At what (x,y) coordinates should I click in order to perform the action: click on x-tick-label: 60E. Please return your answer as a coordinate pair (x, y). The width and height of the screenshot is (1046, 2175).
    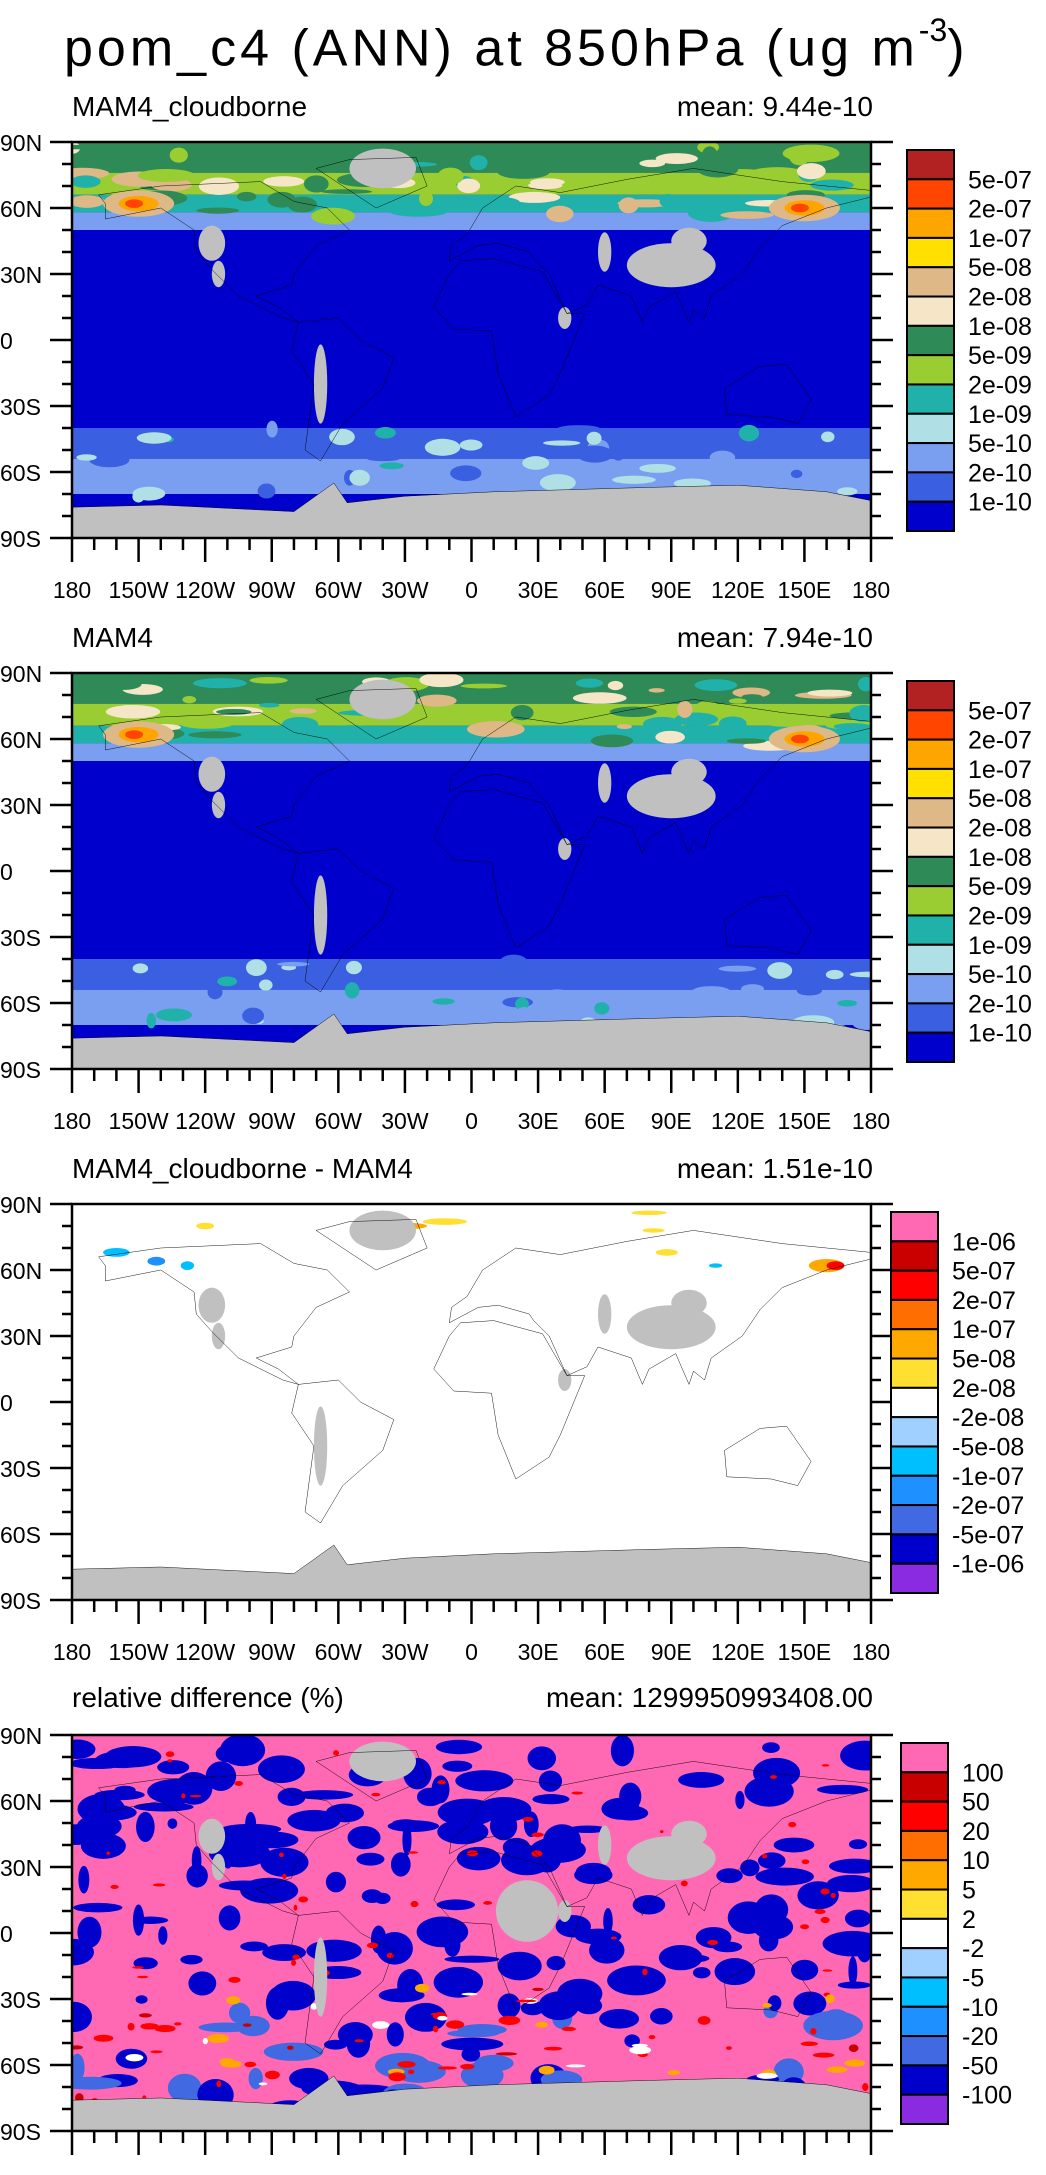
    Looking at the image, I should click on (604, 1121).